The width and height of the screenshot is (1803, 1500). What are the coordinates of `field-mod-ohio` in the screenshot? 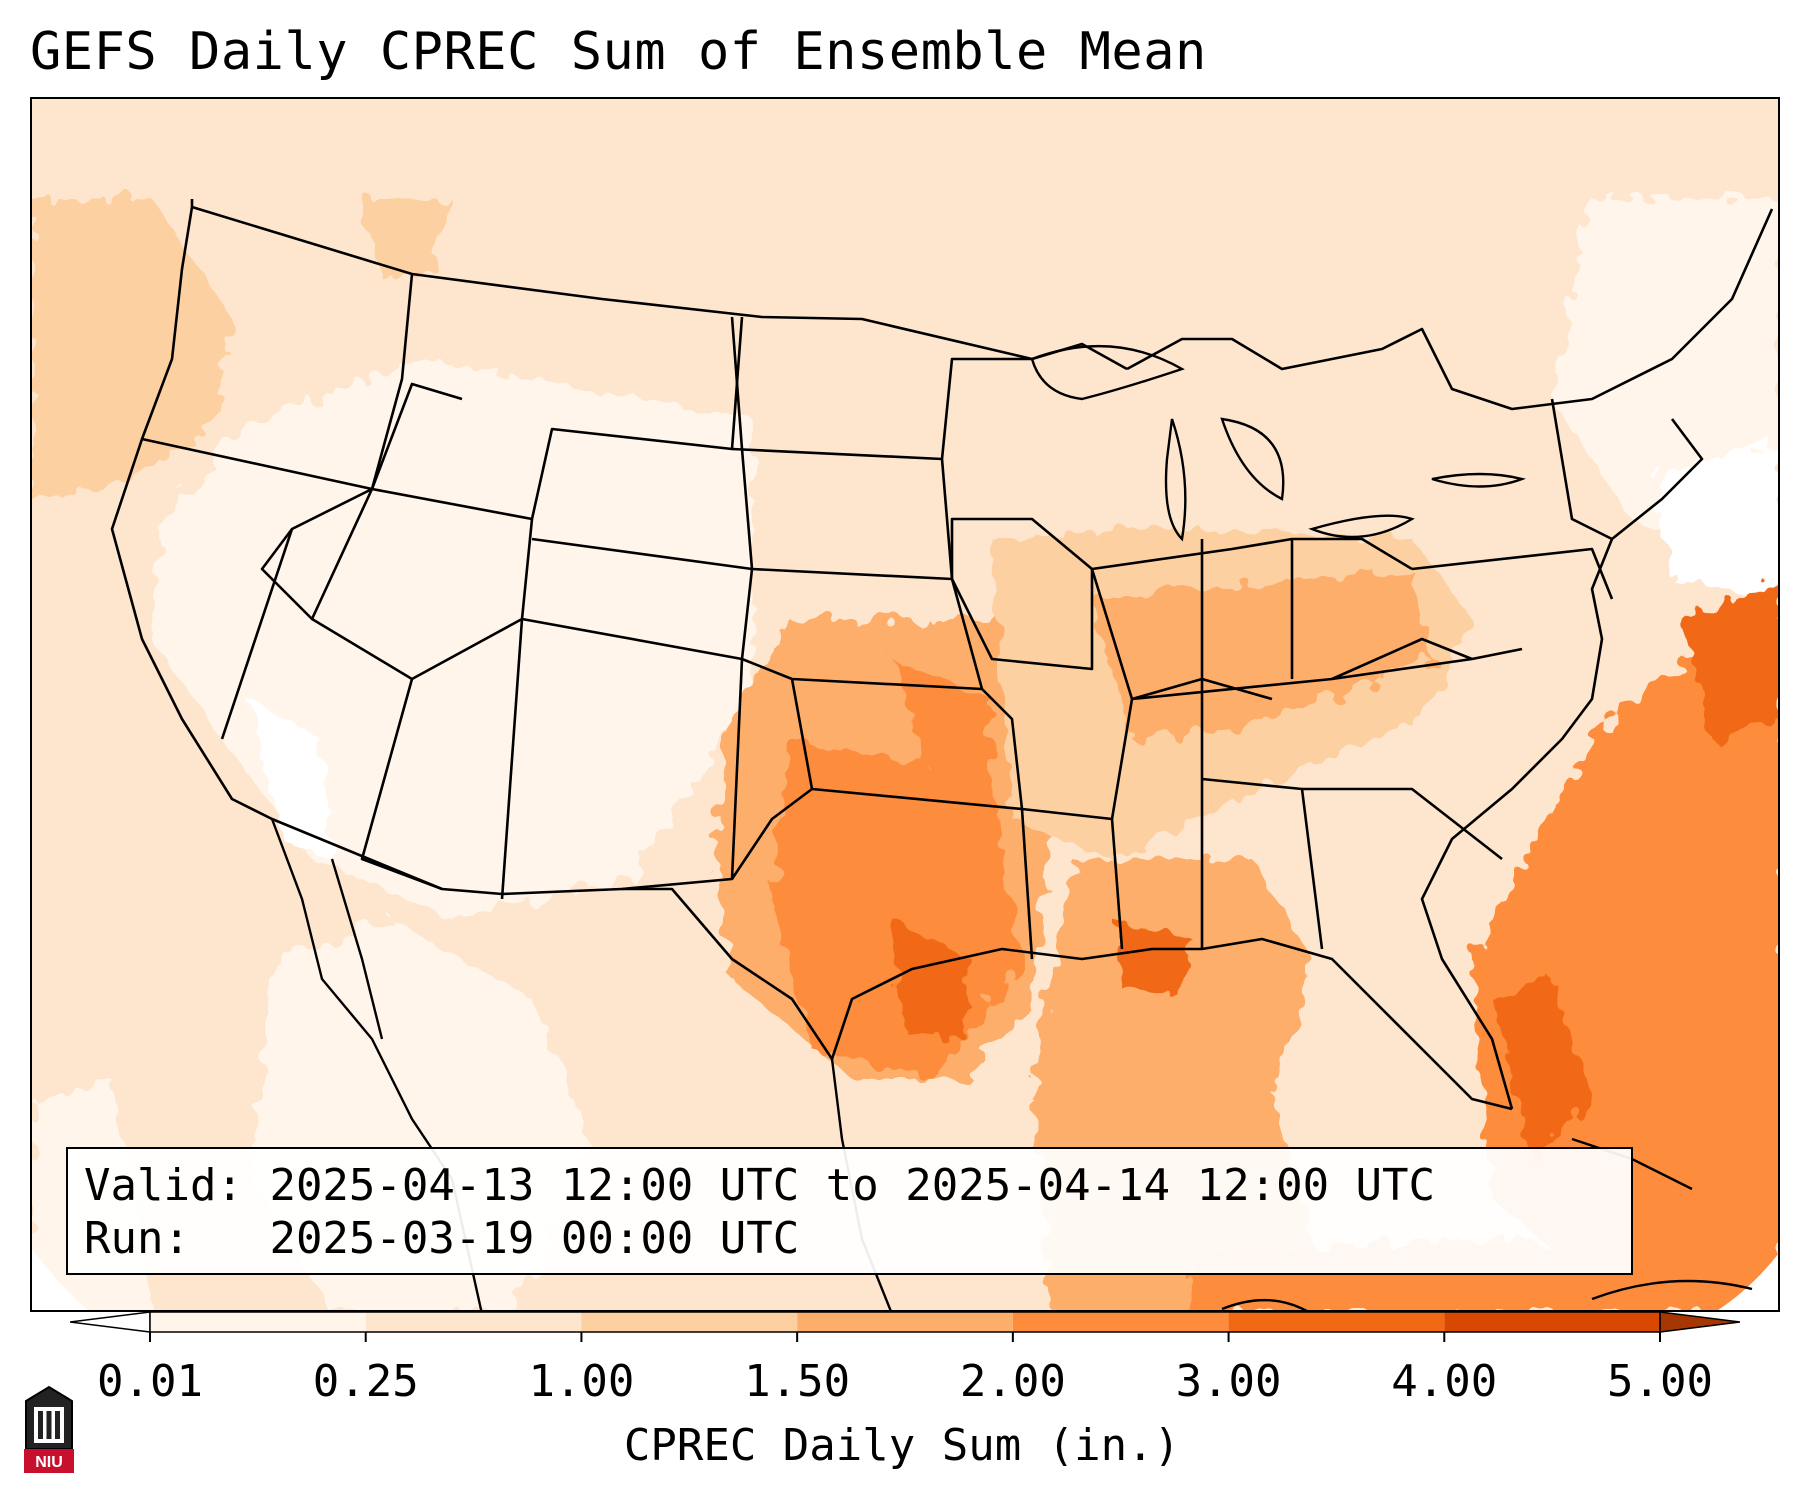 It's located at (1262, 654).